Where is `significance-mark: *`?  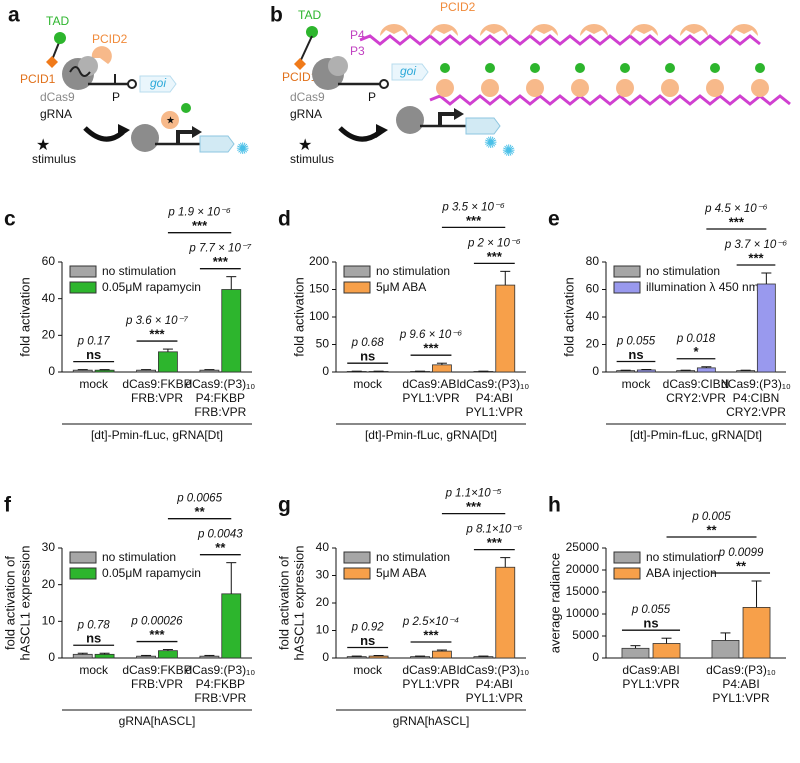 significance-mark: * is located at coordinates (696, 351).